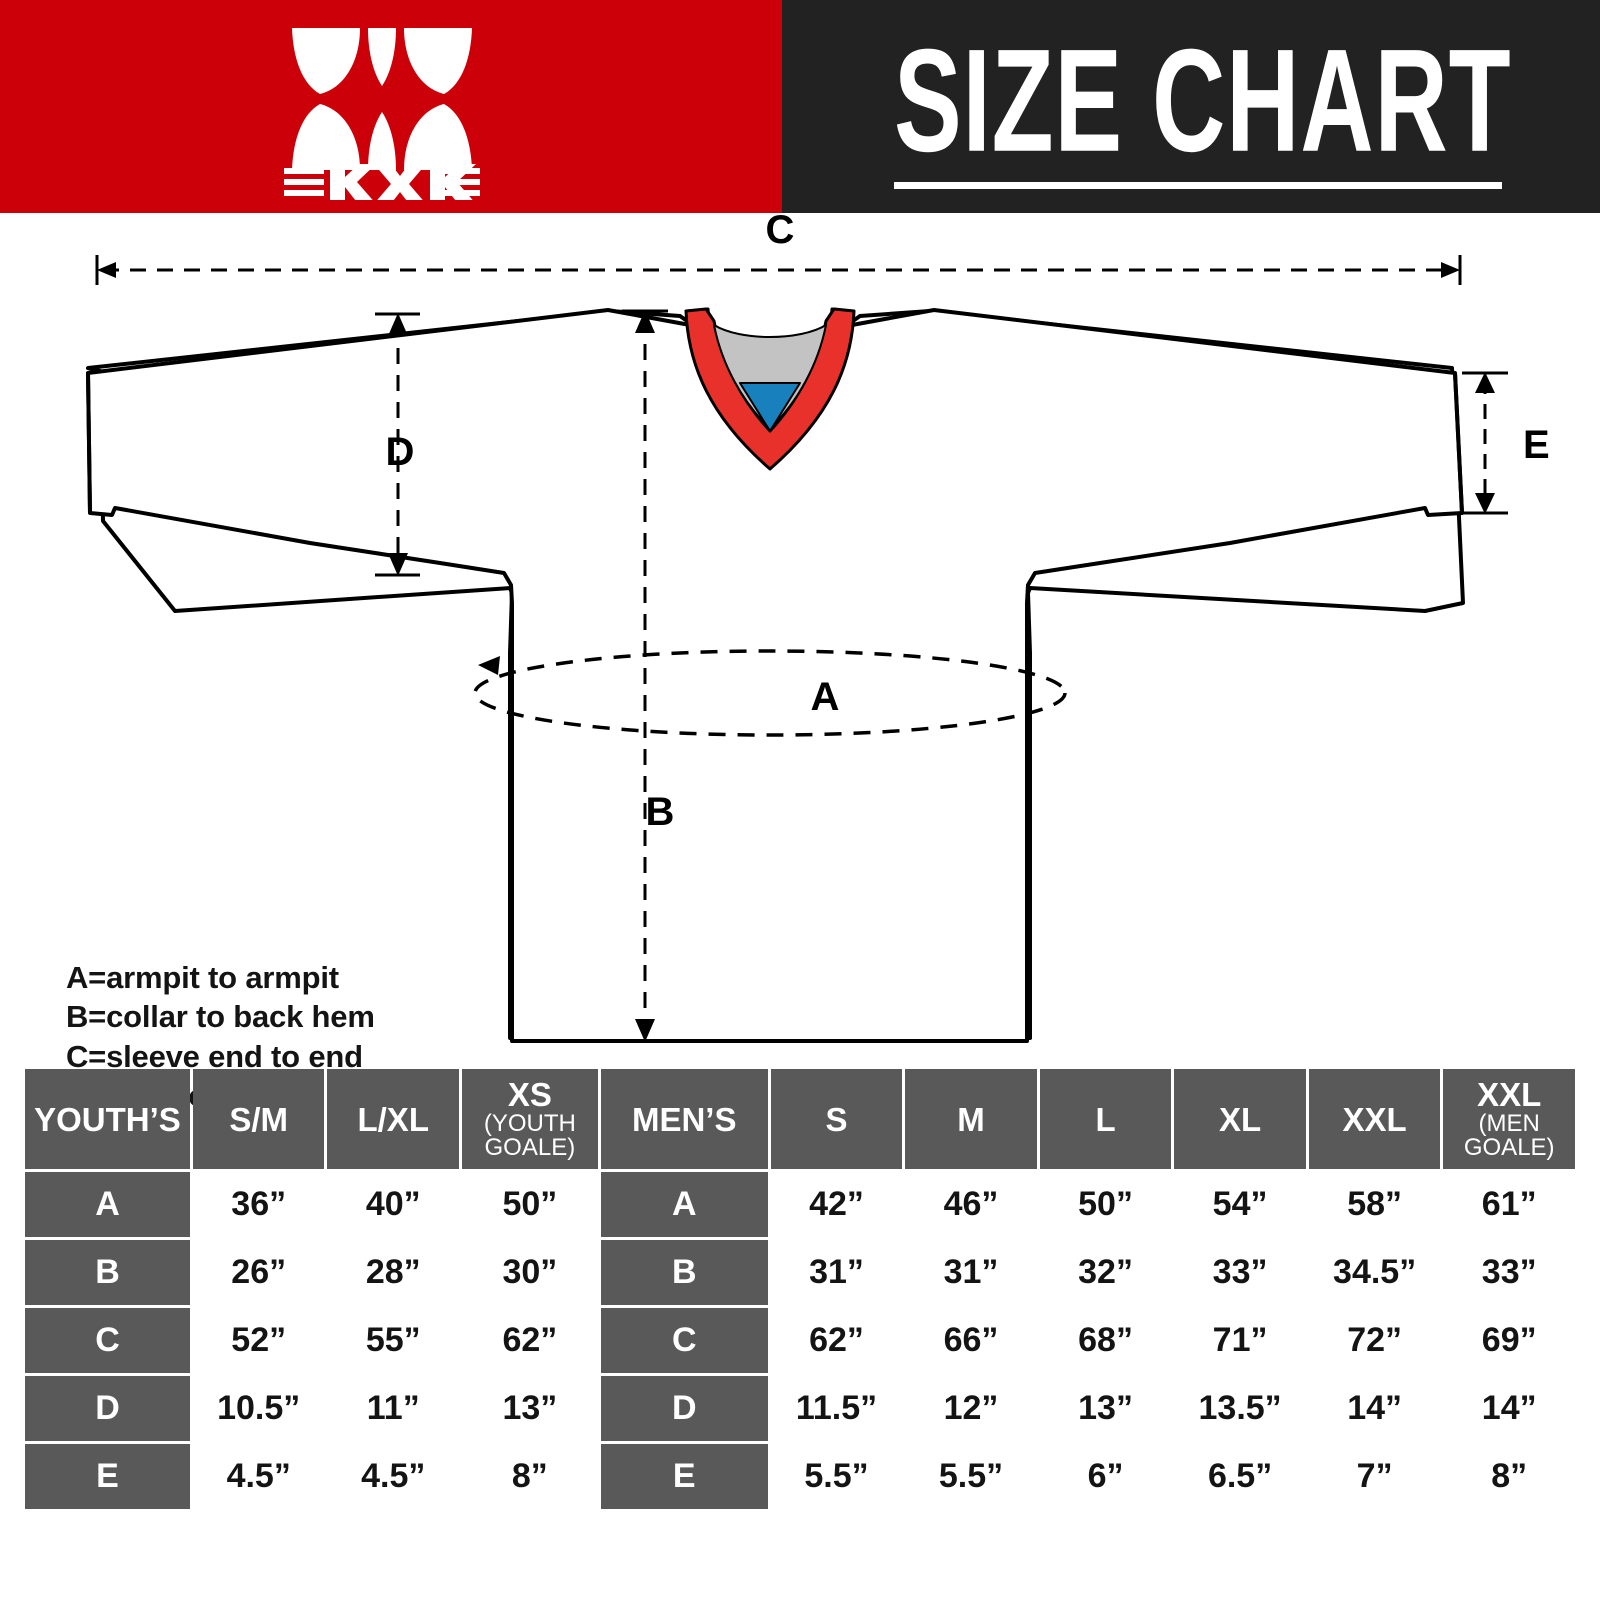  What do you see at coordinates (1509, 1094) in the screenshot?
I see `header-mens-goalie-main: XXL` at bounding box center [1509, 1094].